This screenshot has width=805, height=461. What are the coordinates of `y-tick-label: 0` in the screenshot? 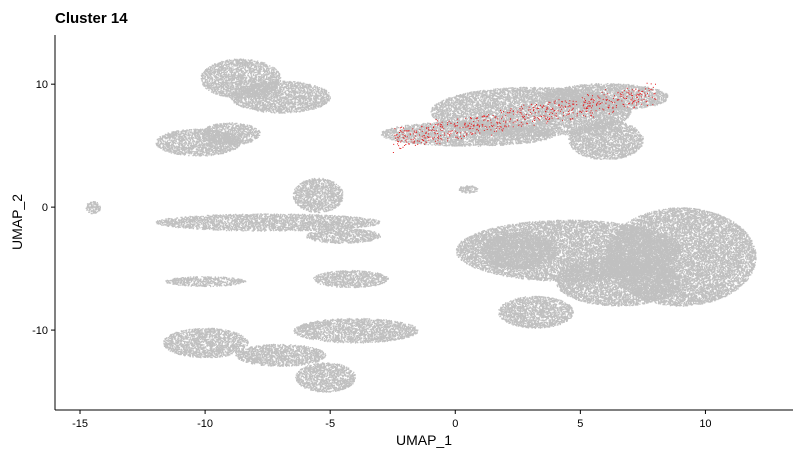 It's located at (45, 208).